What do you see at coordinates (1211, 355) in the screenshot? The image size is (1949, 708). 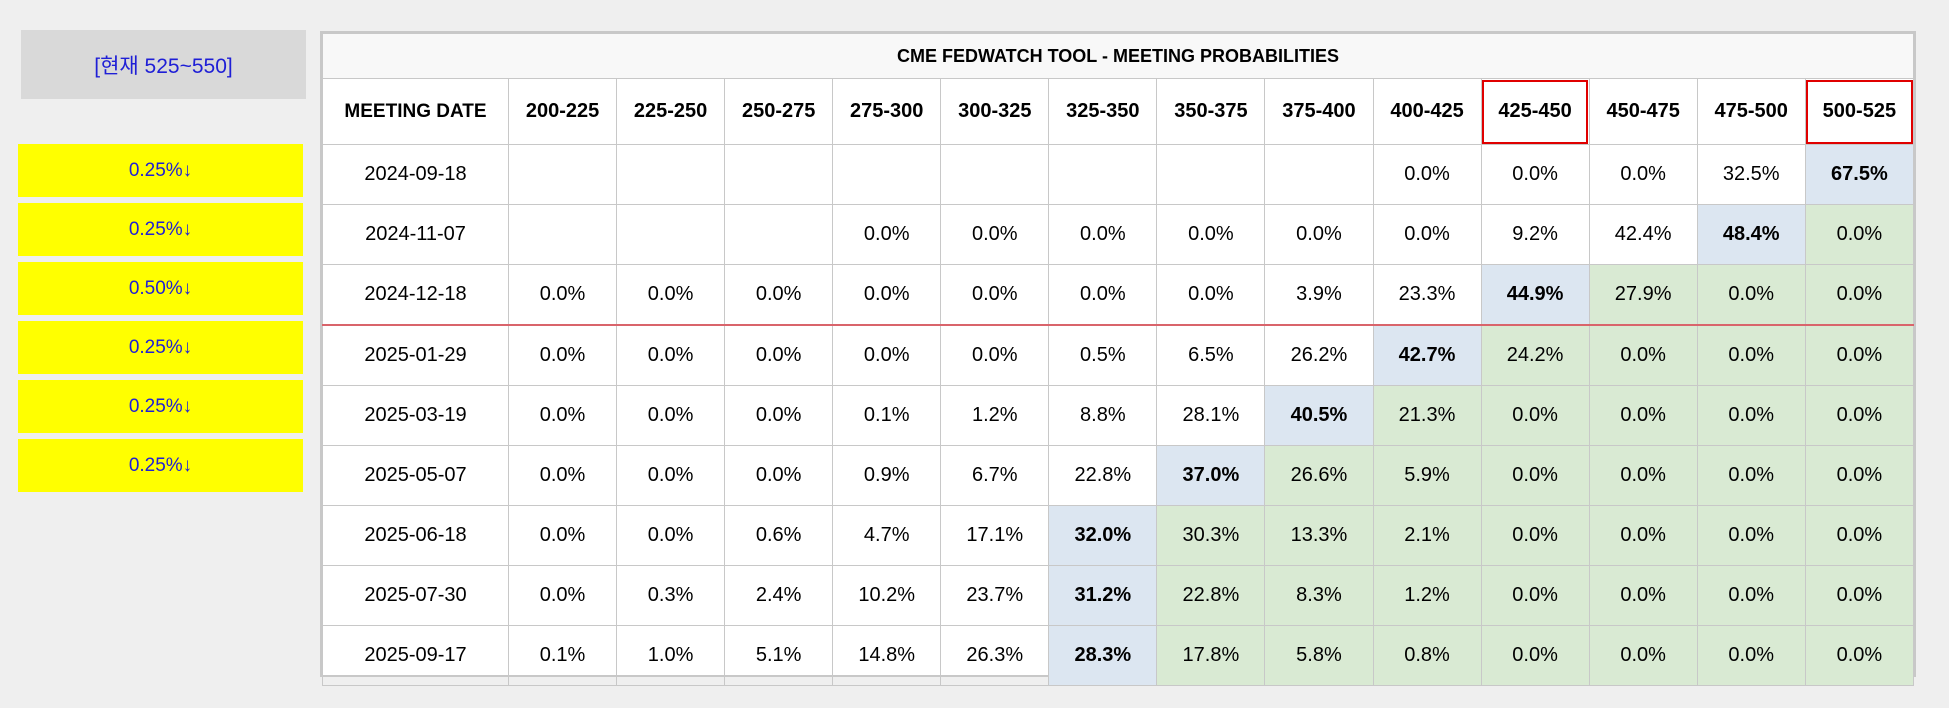 I see `probability-cell: 6.5%` at bounding box center [1211, 355].